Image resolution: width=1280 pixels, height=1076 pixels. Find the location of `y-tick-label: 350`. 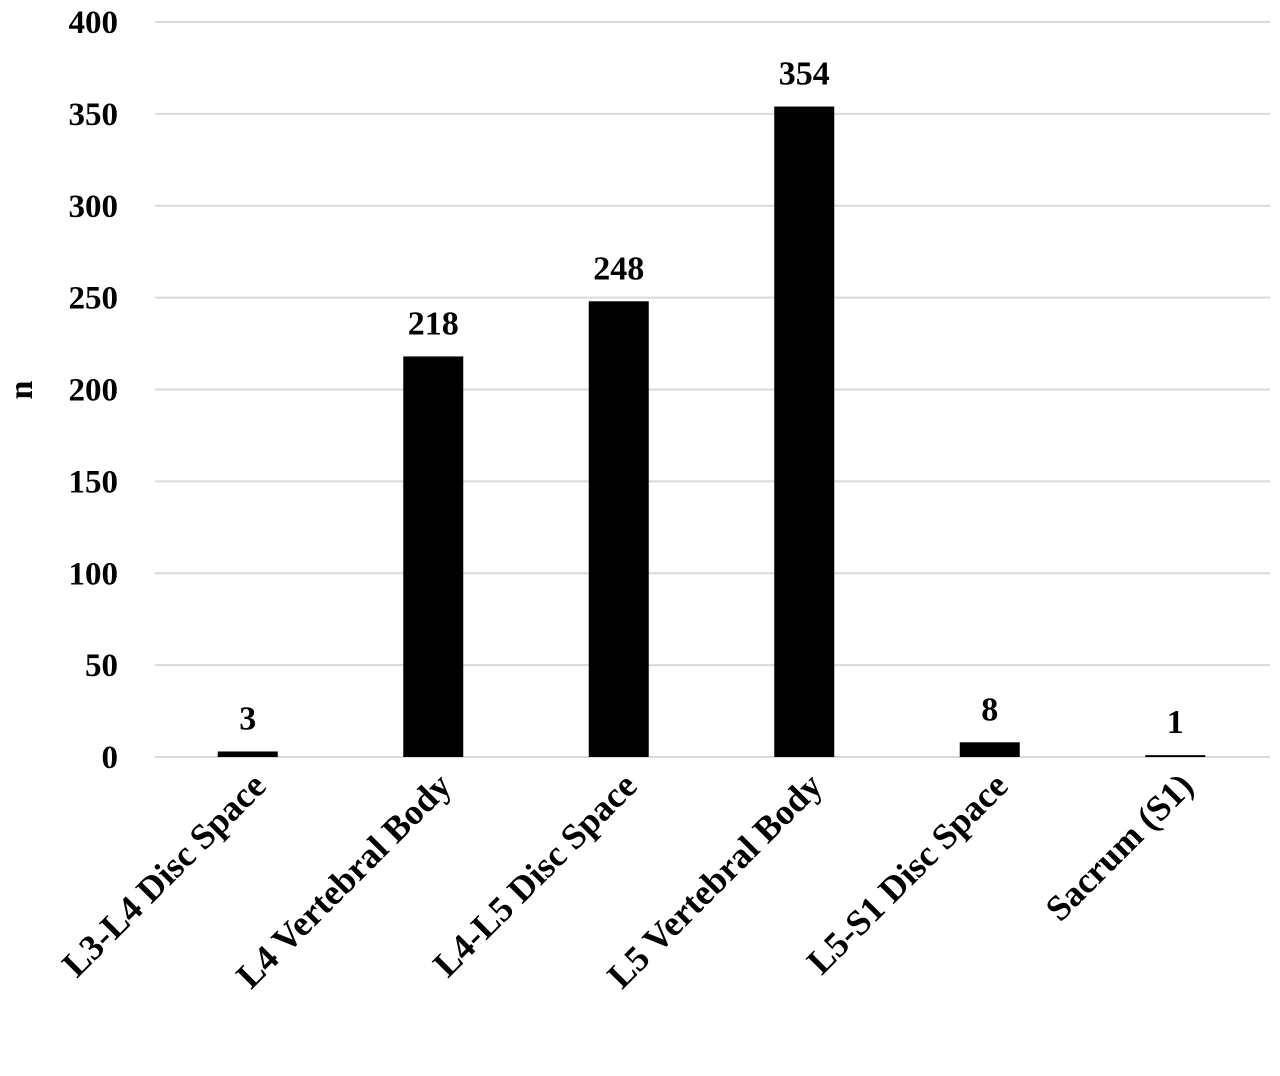

y-tick-label: 350 is located at coordinates (94, 115).